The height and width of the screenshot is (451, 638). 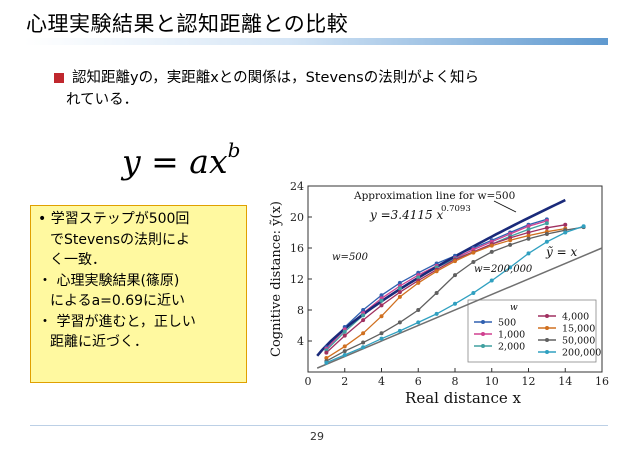 I want to click on approximation-curve, so click(x=441, y=277).